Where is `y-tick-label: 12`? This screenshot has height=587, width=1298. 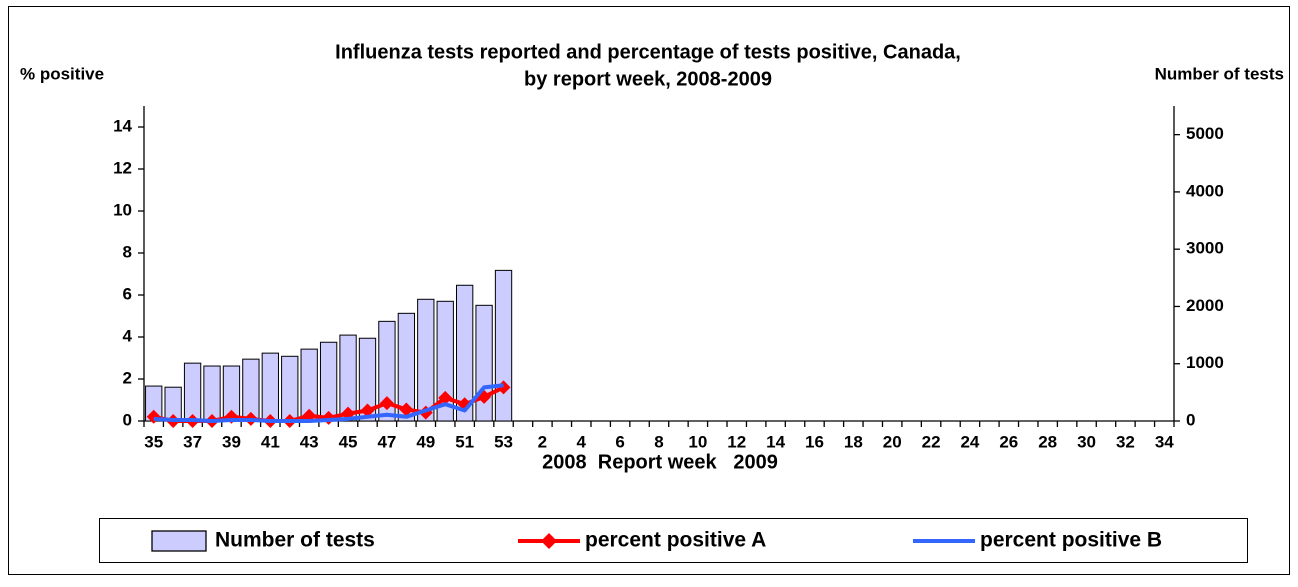
y-tick-label: 12 is located at coordinates (122, 167).